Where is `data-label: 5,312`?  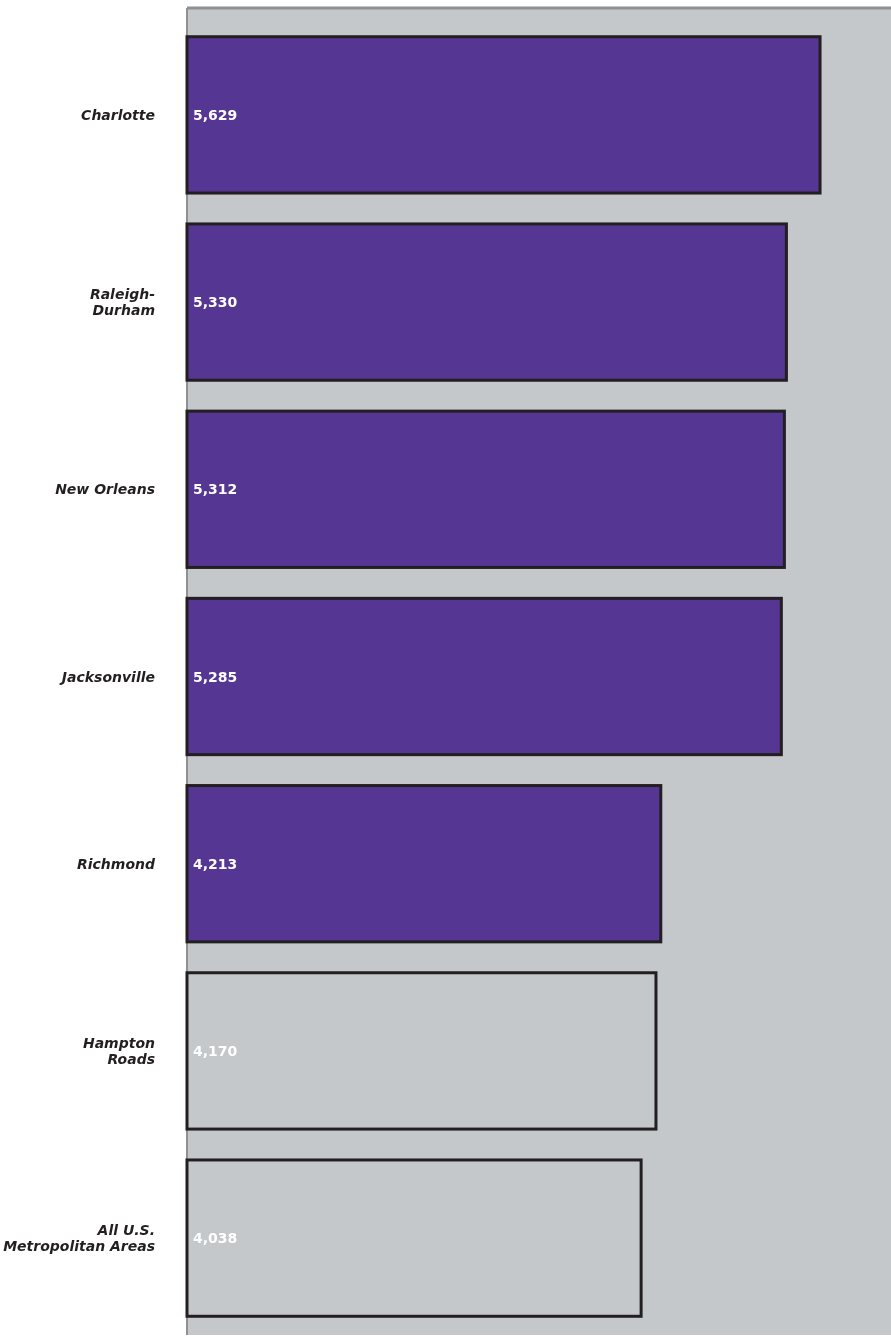
data-label: 5,312 is located at coordinates (215, 489).